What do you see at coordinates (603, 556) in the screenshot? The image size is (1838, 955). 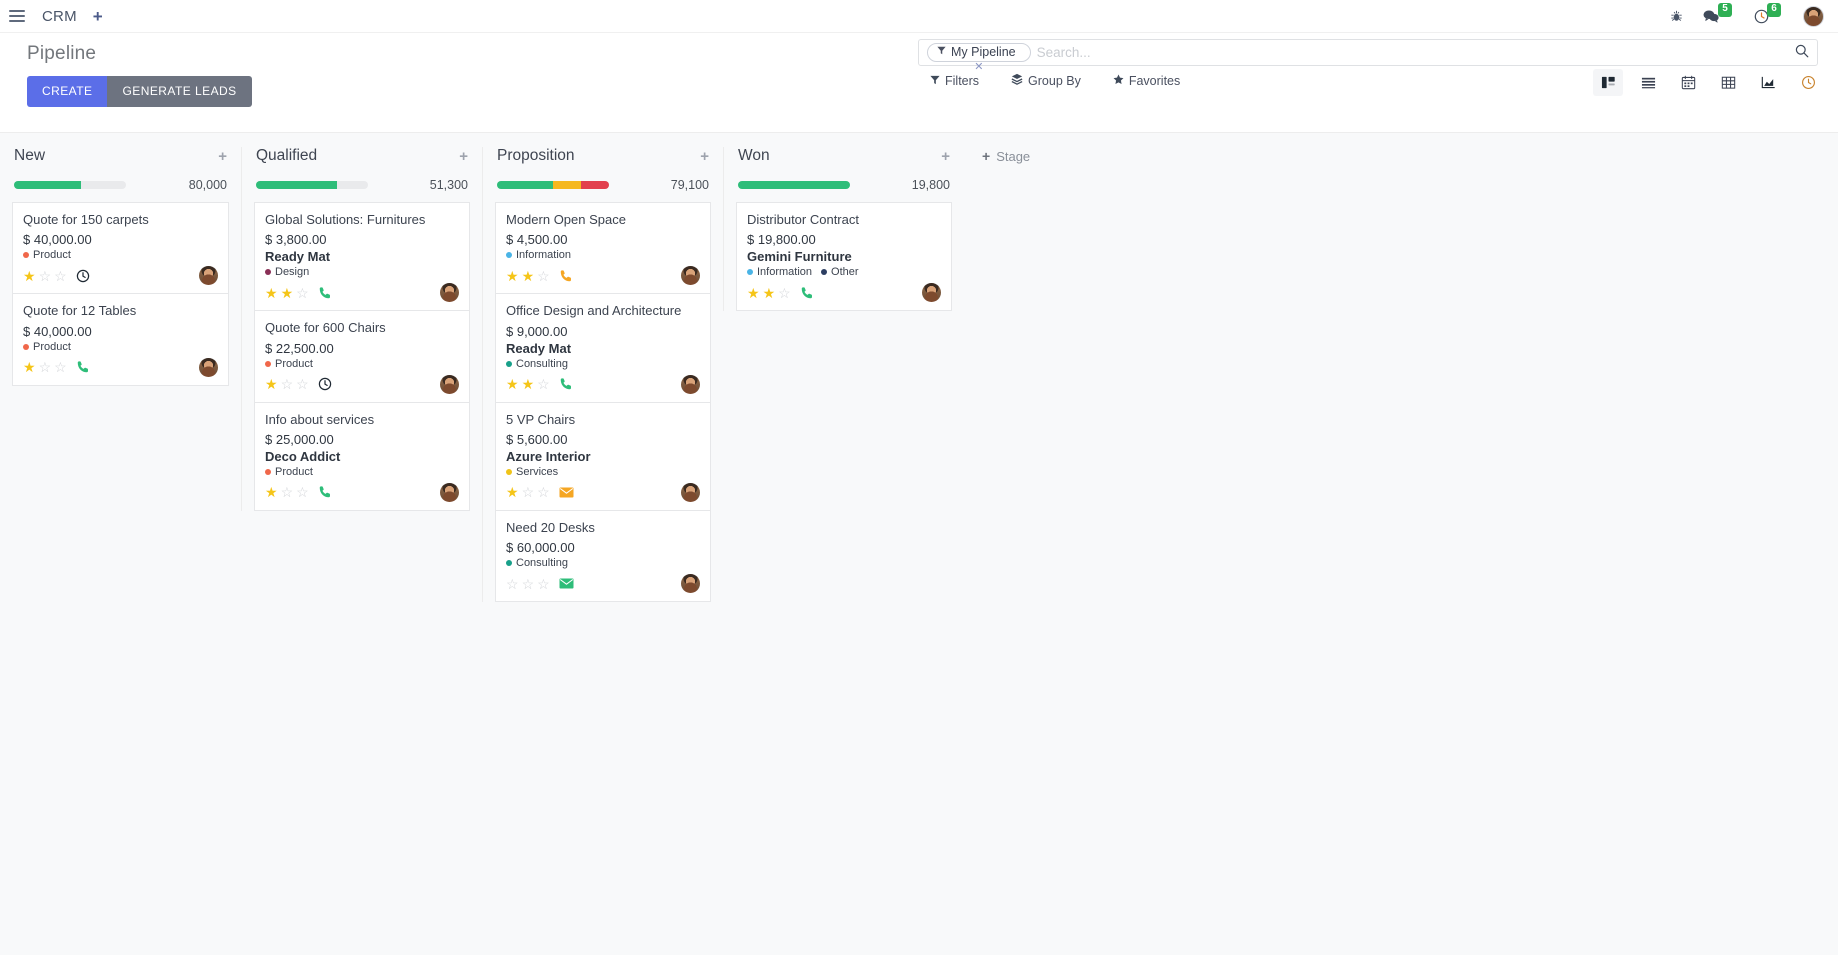 I see `kanban-card: Need 20 Desks $ 60,000.00 Consulting ☆ ☆ ☆` at bounding box center [603, 556].